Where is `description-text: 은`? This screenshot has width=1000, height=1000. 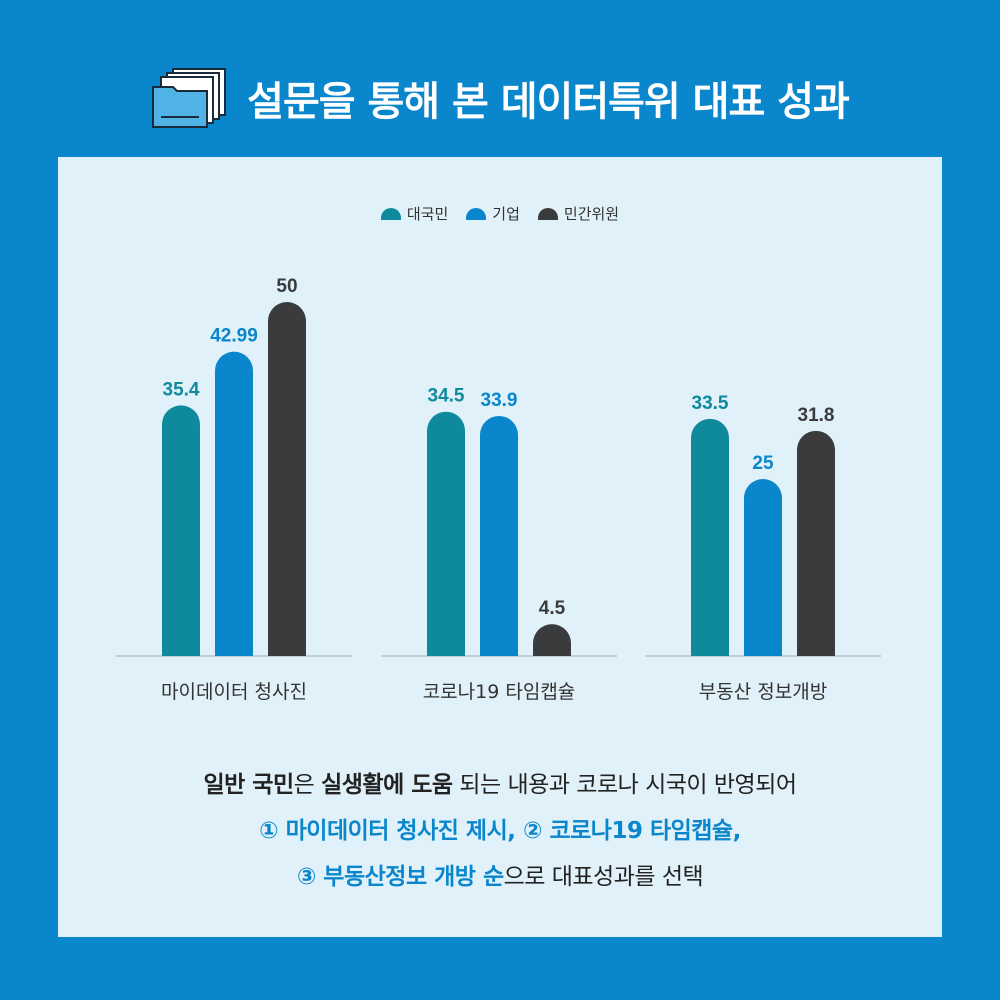
description-text: 은 is located at coordinates (307, 785).